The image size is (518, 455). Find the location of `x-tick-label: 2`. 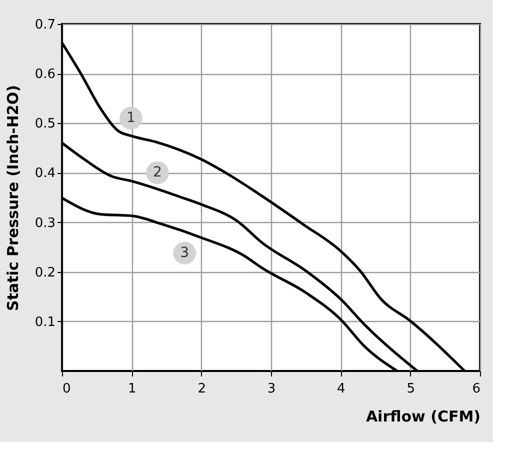

x-tick-label: 2 is located at coordinates (202, 389).